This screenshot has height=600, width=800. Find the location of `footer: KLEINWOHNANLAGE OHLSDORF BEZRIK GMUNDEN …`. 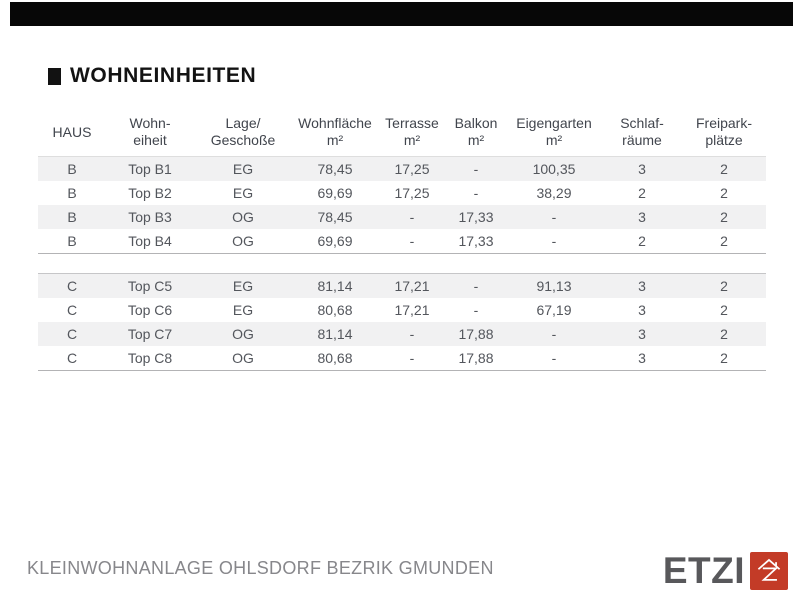

footer: KLEINWOHNANLAGE OHLSDORF BEZRIK GMUNDEN … is located at coordinates (400, 574).